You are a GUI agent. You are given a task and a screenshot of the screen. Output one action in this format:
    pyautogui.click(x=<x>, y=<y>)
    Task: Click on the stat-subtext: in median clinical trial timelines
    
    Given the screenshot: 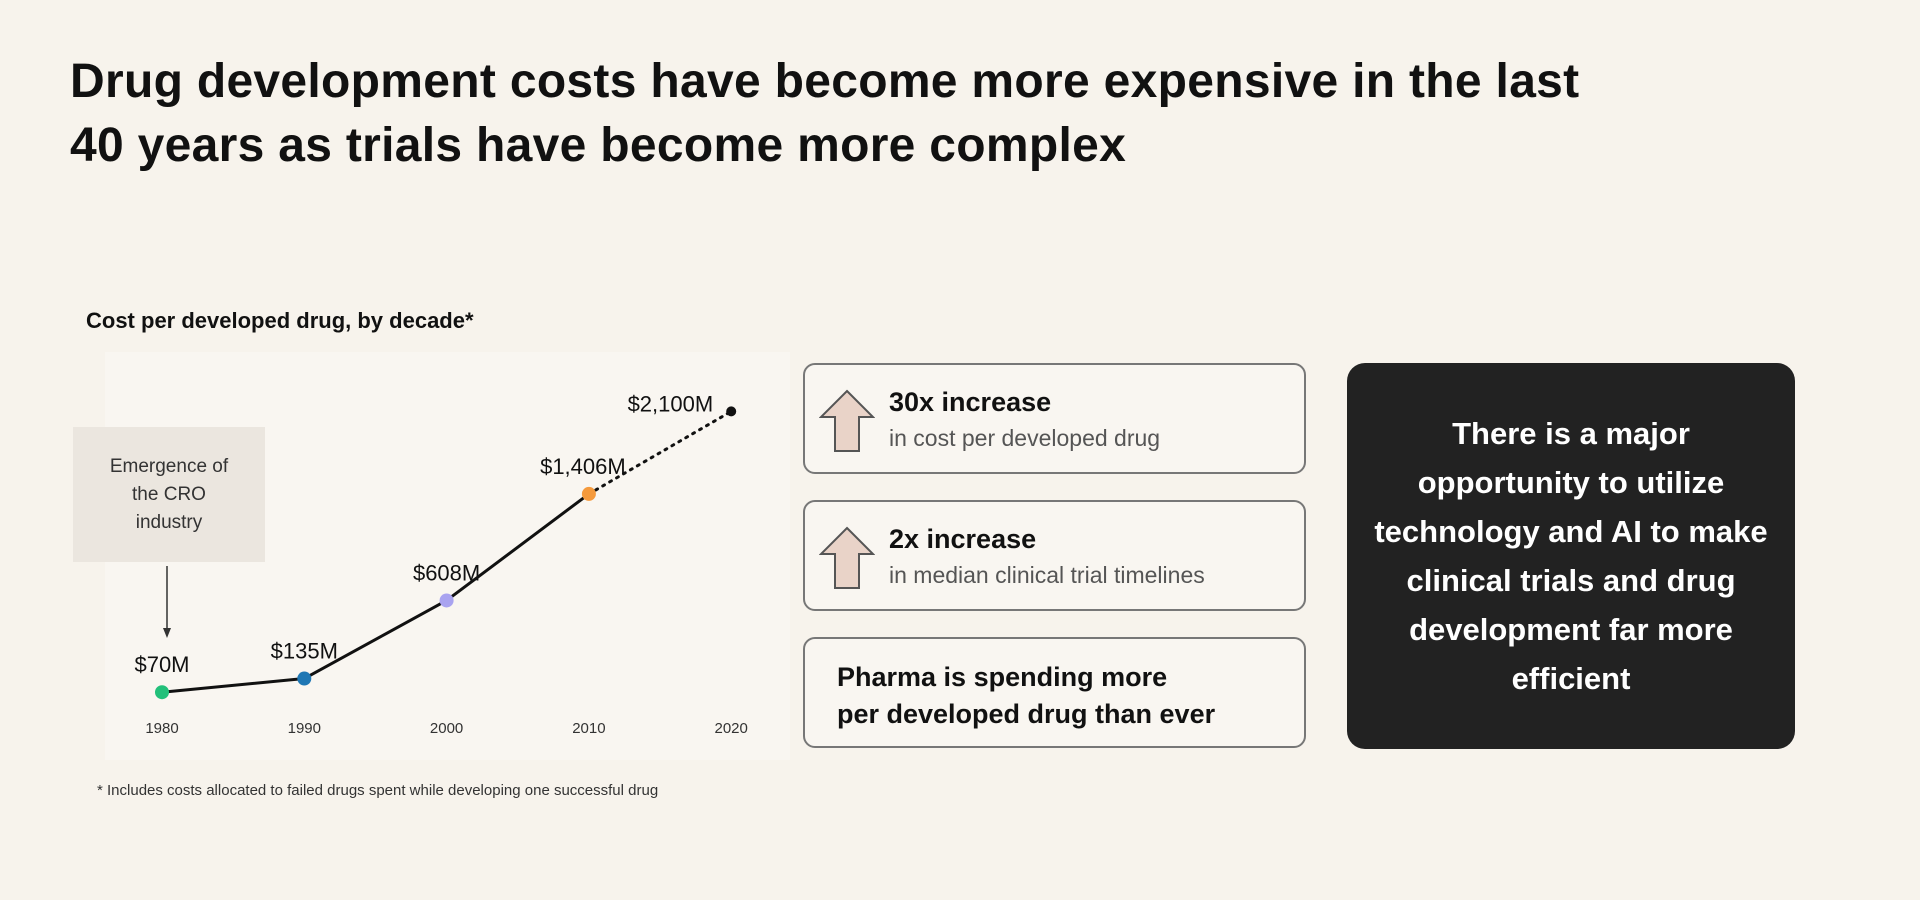 What is the action you would take?
    pyautogui.click(x=1047, y=575)
    